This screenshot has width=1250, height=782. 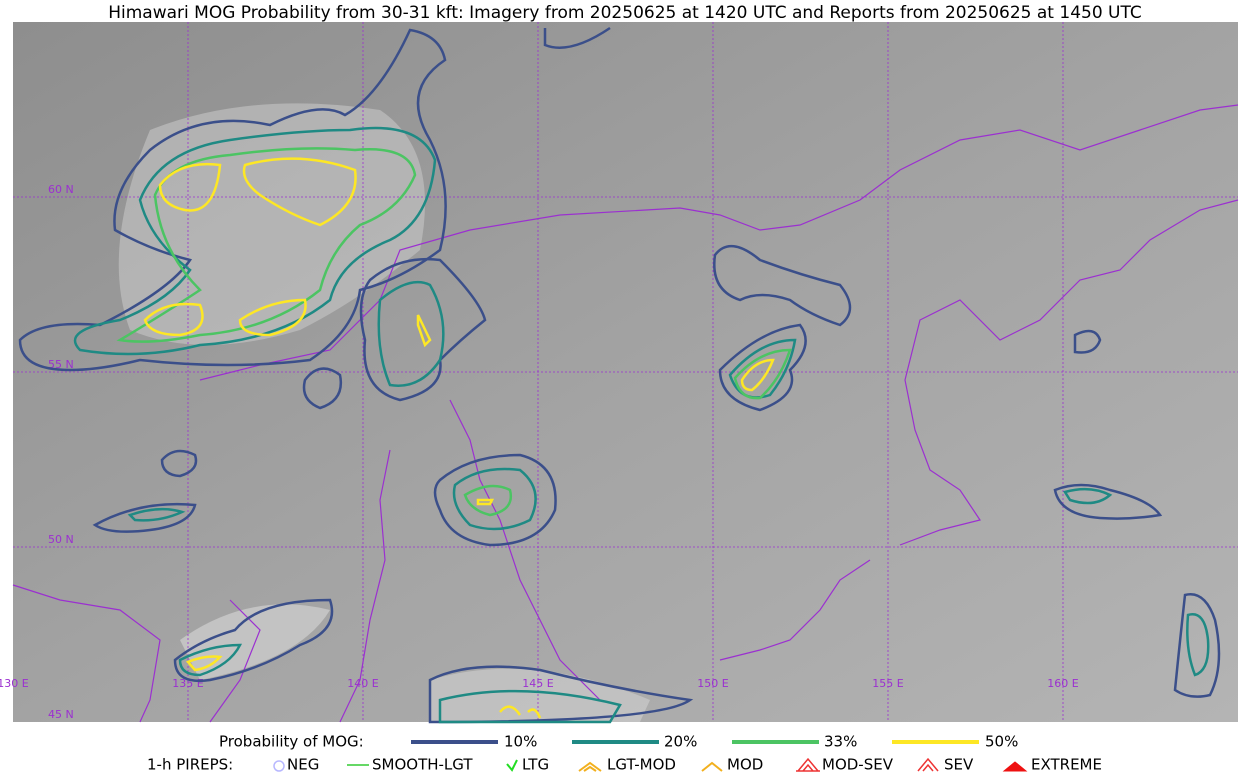 I want to click on lon-label: 160 E, so click(x=1062, y=683).